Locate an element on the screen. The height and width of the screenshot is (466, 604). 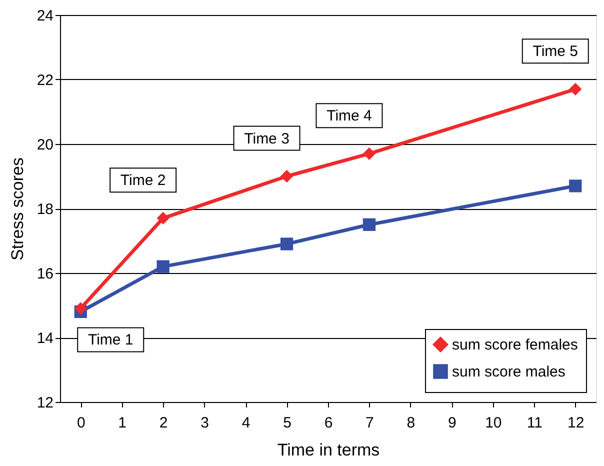
x-axis-title: Time in terms is located at coordinates (328, 450).